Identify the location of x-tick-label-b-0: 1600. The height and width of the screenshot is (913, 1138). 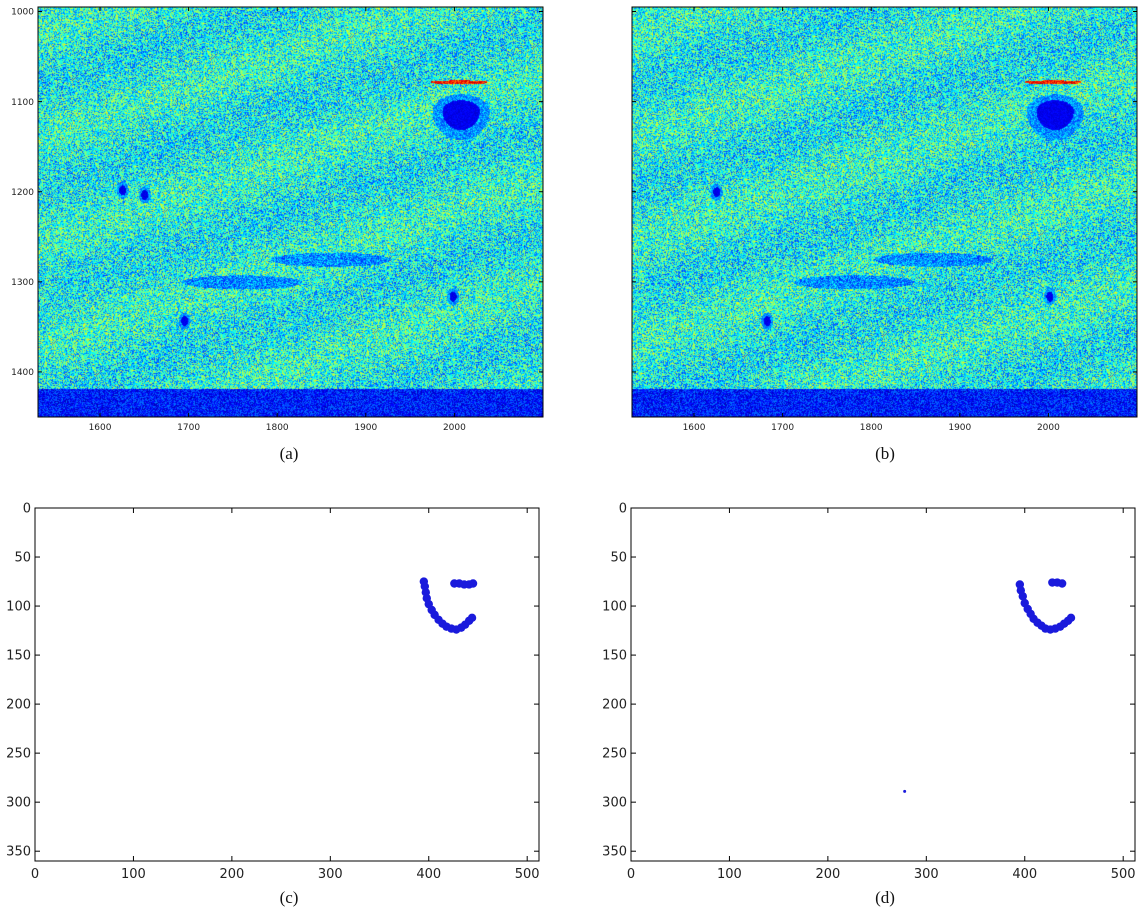
(694, 428).